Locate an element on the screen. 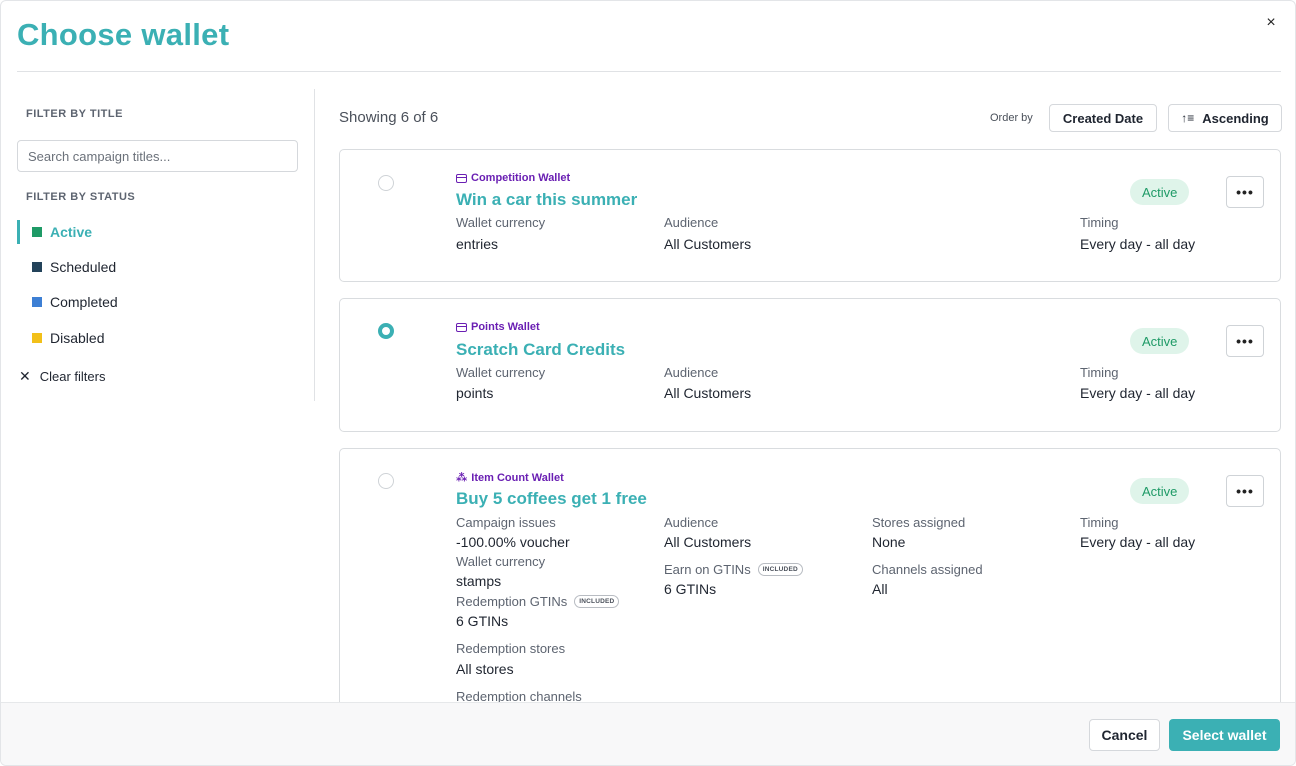  redemption-gtins-label-text: Redemption GTINs is located at coordinates (512, 601).